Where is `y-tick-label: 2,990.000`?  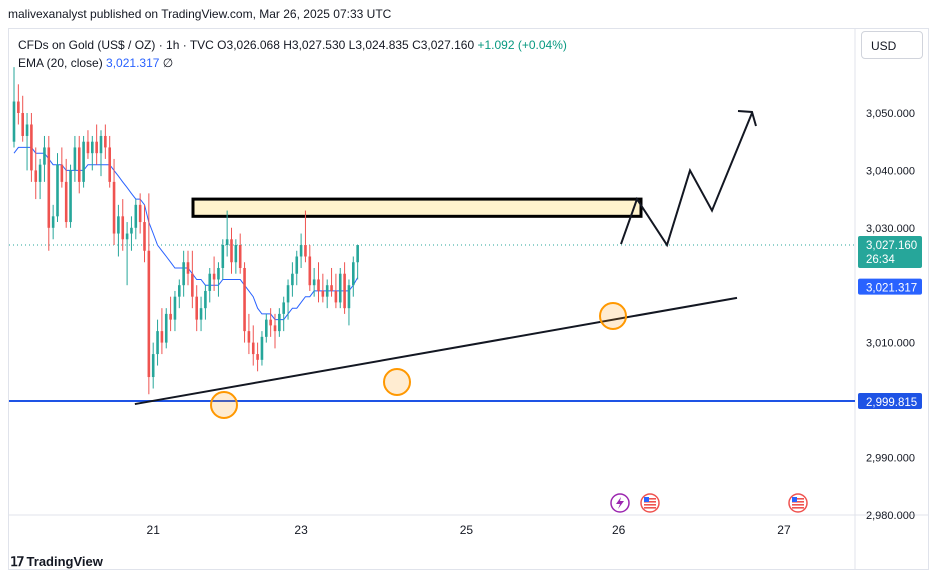 y-tick-label: 2,990.000 is located at coordinates (890, 458).